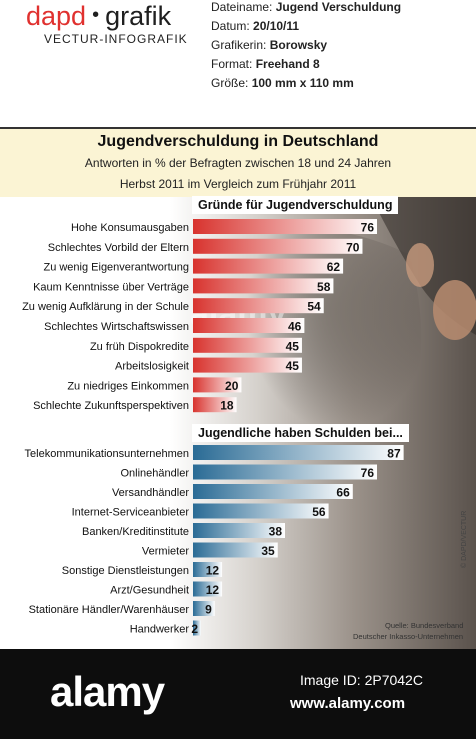 The width and height of the screenshot is (476, 739). What do you see at coordinates (111, 406) in the screenshot?
I see `category-label: Schlechte Zukunftsperspektiven` at bounding box center [111, 406].